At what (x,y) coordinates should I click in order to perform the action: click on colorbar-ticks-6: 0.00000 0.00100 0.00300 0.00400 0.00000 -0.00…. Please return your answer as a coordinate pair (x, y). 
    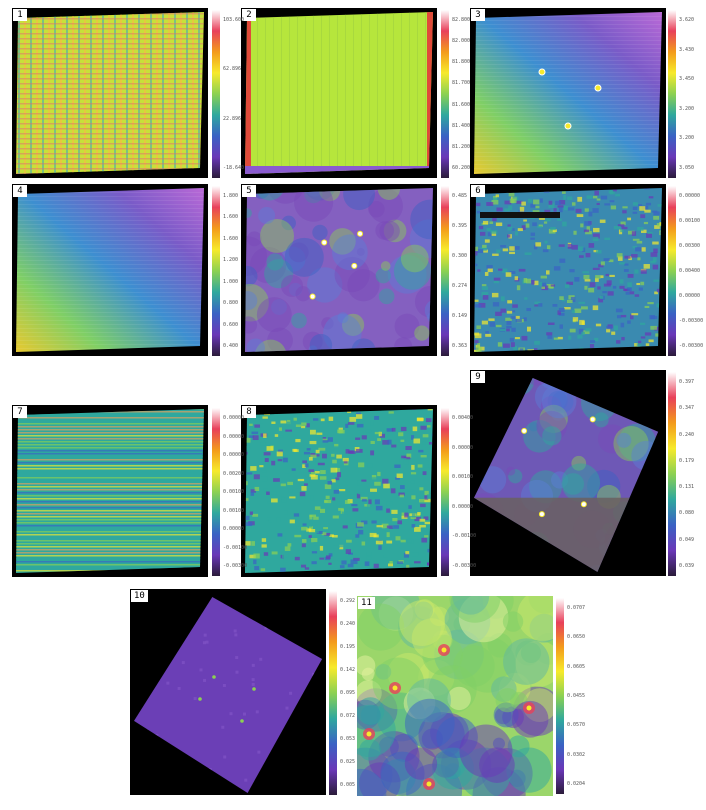
    Looking at the image, I should click on (691, 271).